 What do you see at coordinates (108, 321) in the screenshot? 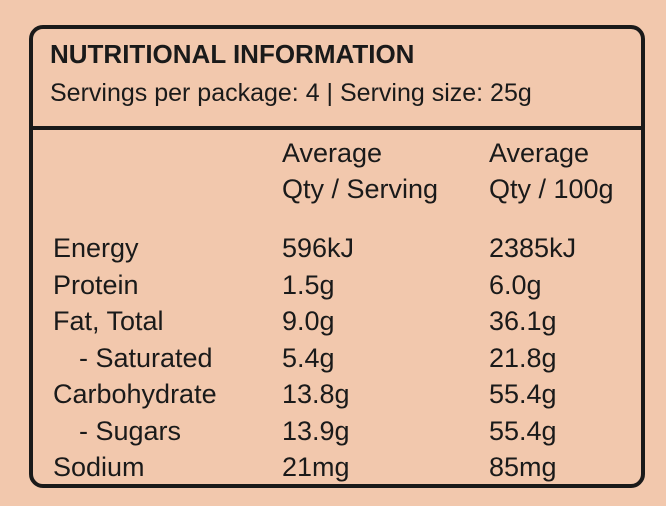
I see `nutrient-label: Fat, Total` at bounding box center [108, 321].